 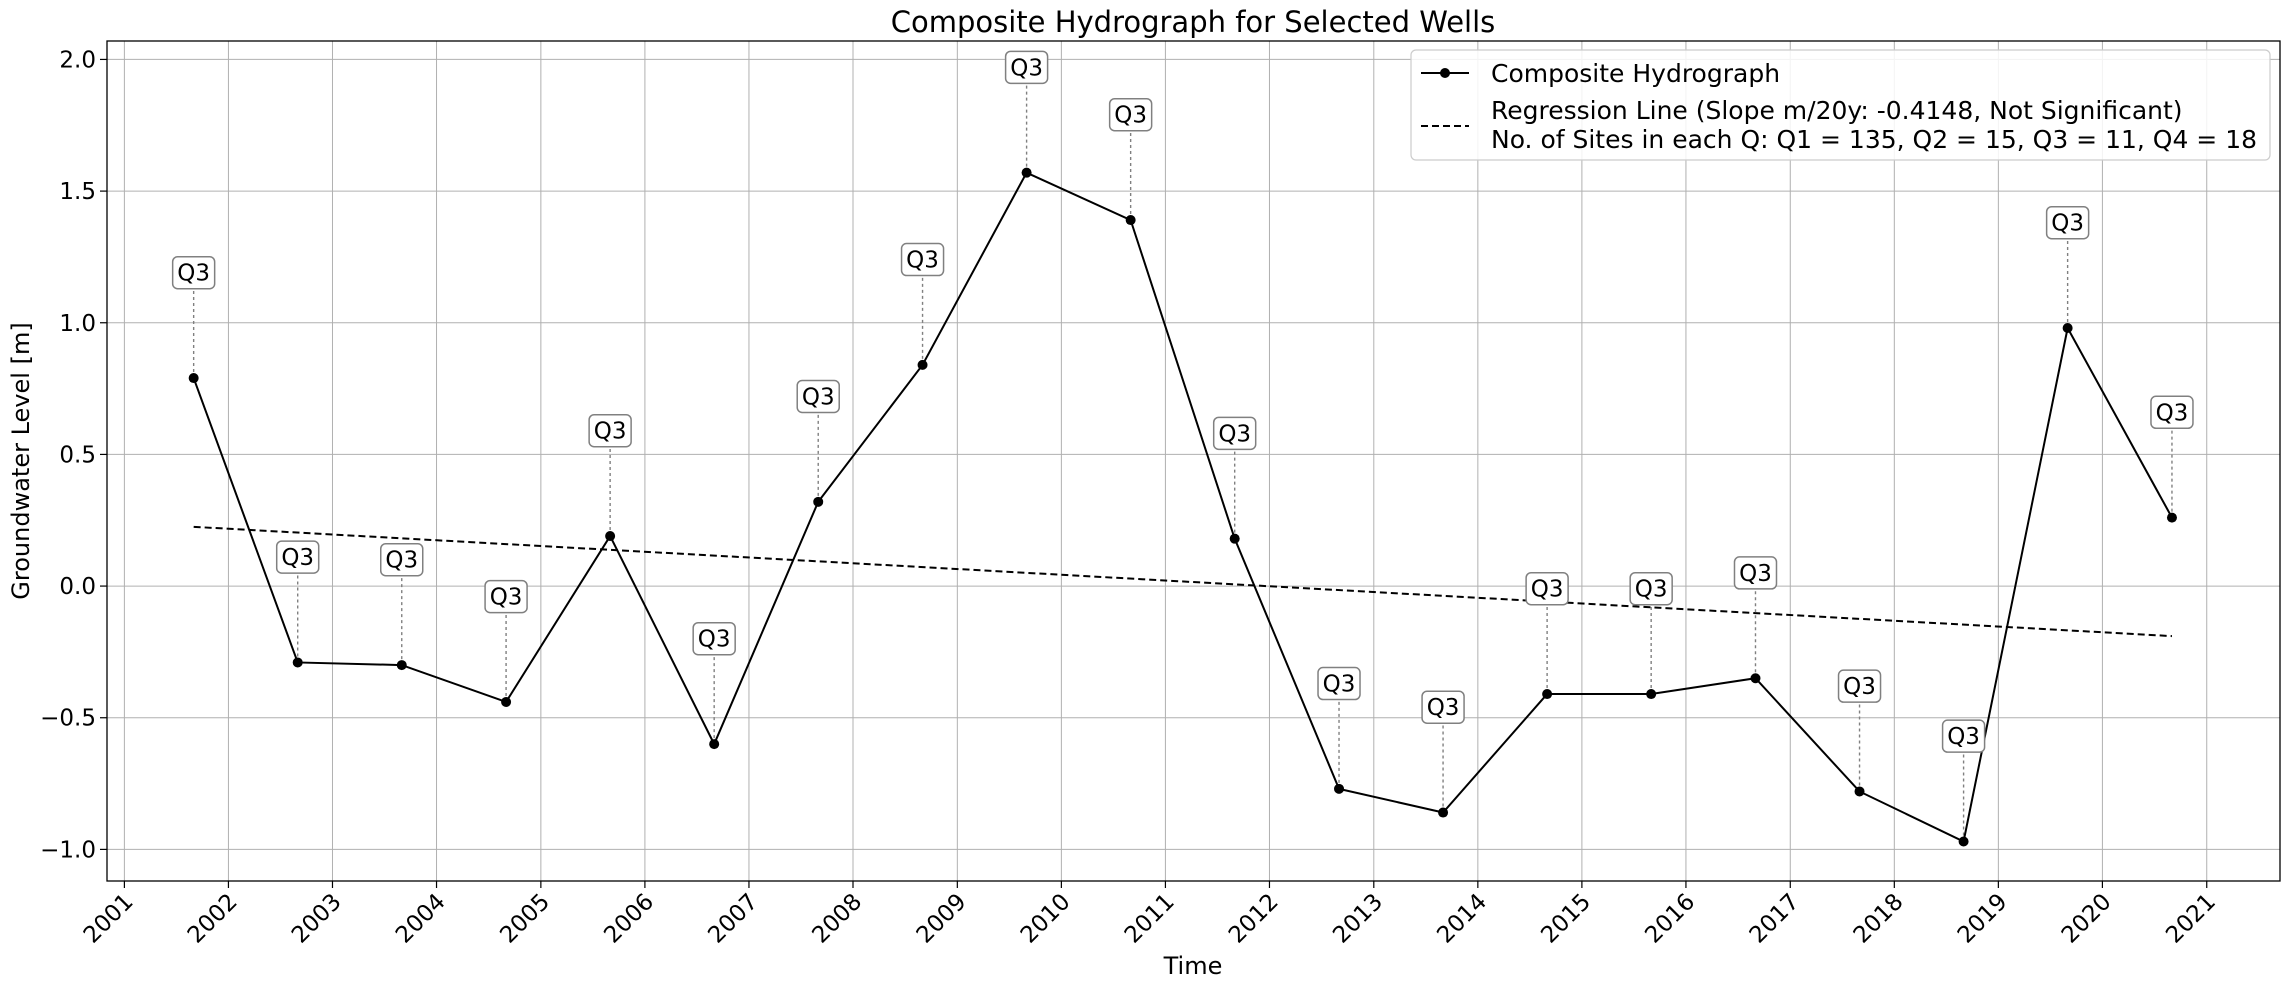 What do you see at coordinates (109, 919) in the screenshot?
I see `x-tick-label: 2001` at bounding box center [109, 919].